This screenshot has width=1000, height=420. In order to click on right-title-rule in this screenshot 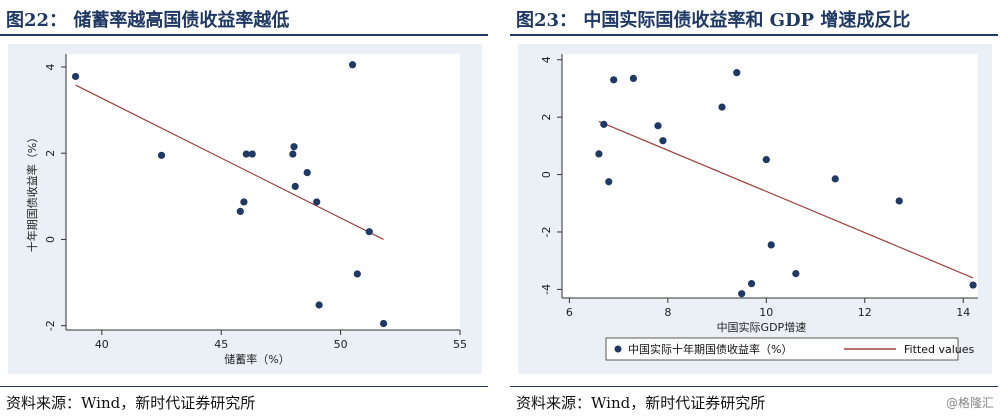, I will do `click(754, 35)`.